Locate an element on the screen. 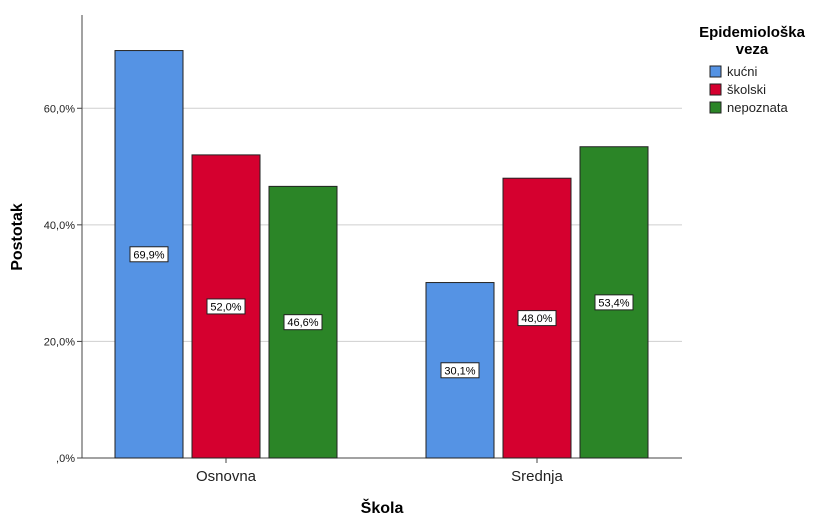 Image resolution: width=814 pixels, height=515 pixels. legend-items: kućni školski nepoznata is located at coordinates (748, 89).